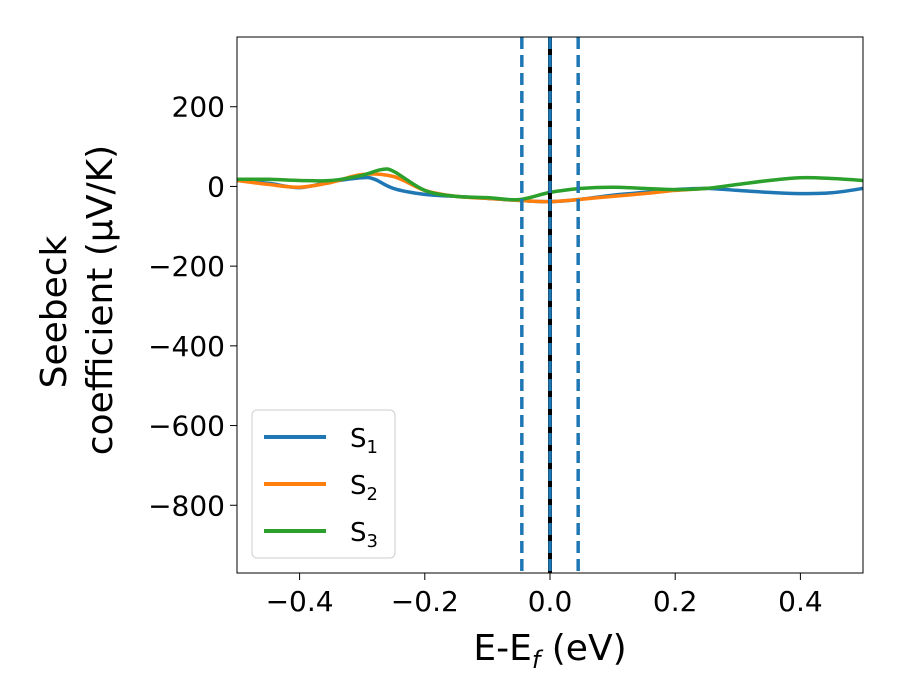 This screenshot has width=900, height=700. I want to click on y-tick-label: 0, so click(216, 186).